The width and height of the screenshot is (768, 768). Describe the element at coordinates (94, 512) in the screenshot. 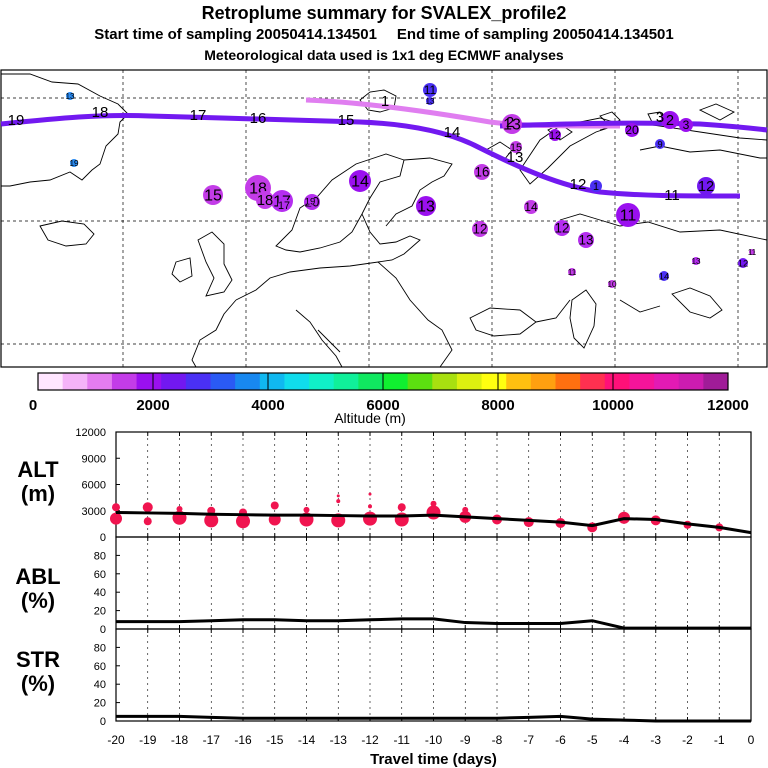

I see `y-tick-label: 3000` at that location.